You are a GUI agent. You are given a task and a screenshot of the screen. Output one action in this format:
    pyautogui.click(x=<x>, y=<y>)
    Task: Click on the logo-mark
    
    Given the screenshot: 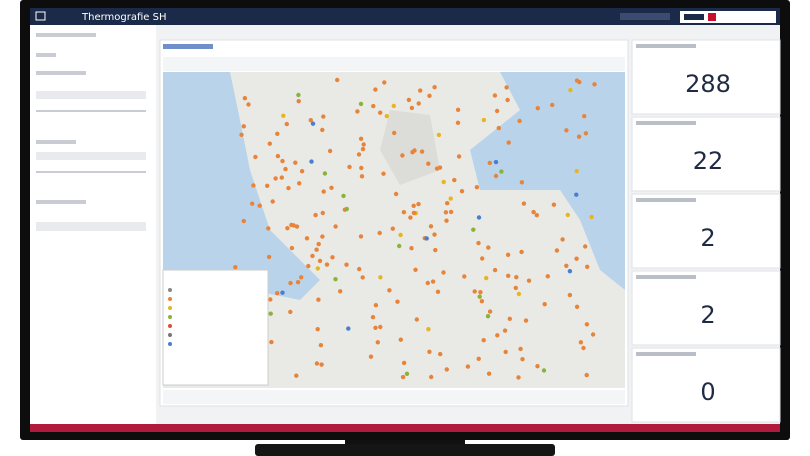 What is the action you would take?
    pyautogui.click(x=712, y=17)
    